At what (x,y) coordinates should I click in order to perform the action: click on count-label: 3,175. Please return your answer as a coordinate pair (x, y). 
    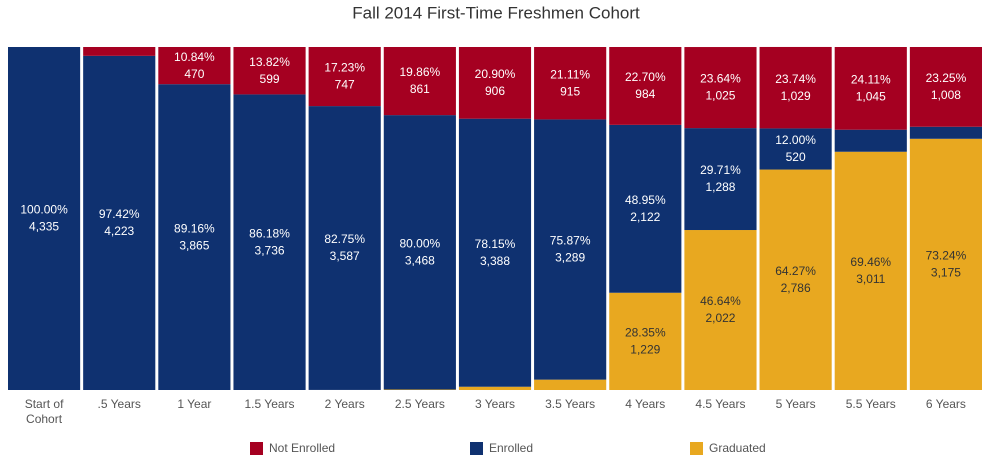
    Looking at the image, I should click on (946, 273).